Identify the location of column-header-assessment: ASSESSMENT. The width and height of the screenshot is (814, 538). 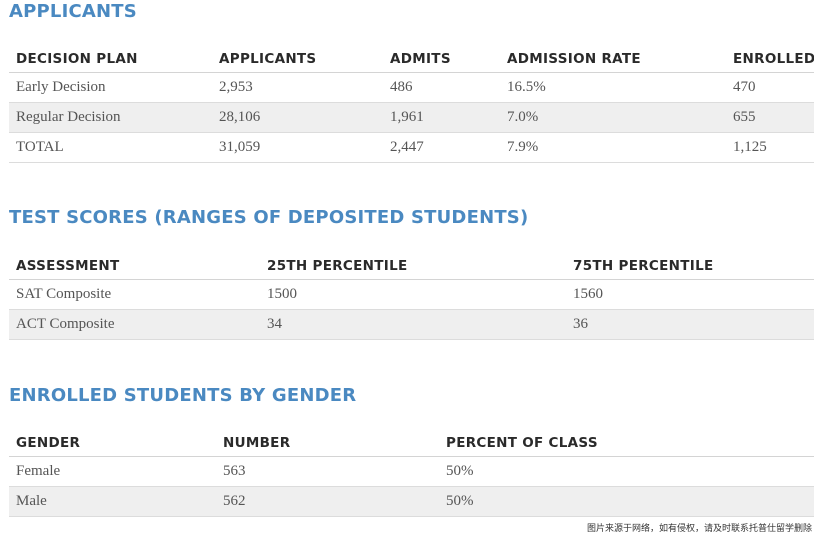
(68, 265).